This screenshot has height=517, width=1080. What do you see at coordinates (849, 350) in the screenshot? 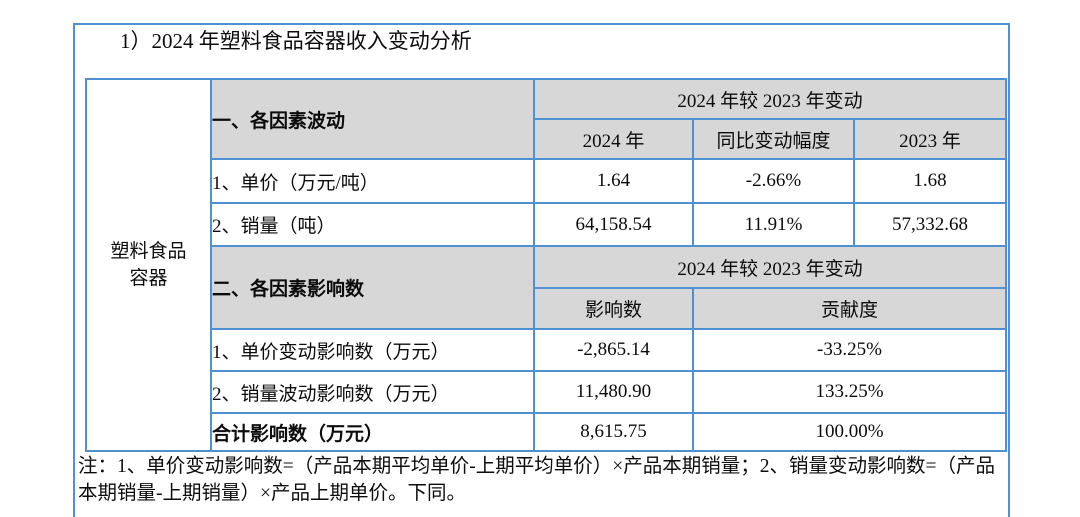
I see `price-impact-contribution: -33.25%` at bounding box center [849, 350].